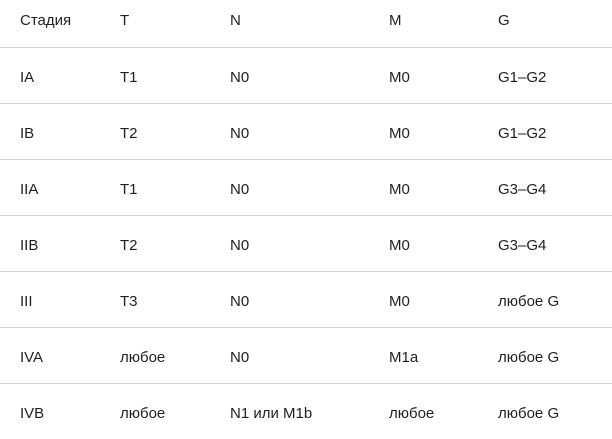  What do you see at coordinates (60, 243) in the screenshot?
I see `cell-stage: IIB` at bounding box center [60, 243].